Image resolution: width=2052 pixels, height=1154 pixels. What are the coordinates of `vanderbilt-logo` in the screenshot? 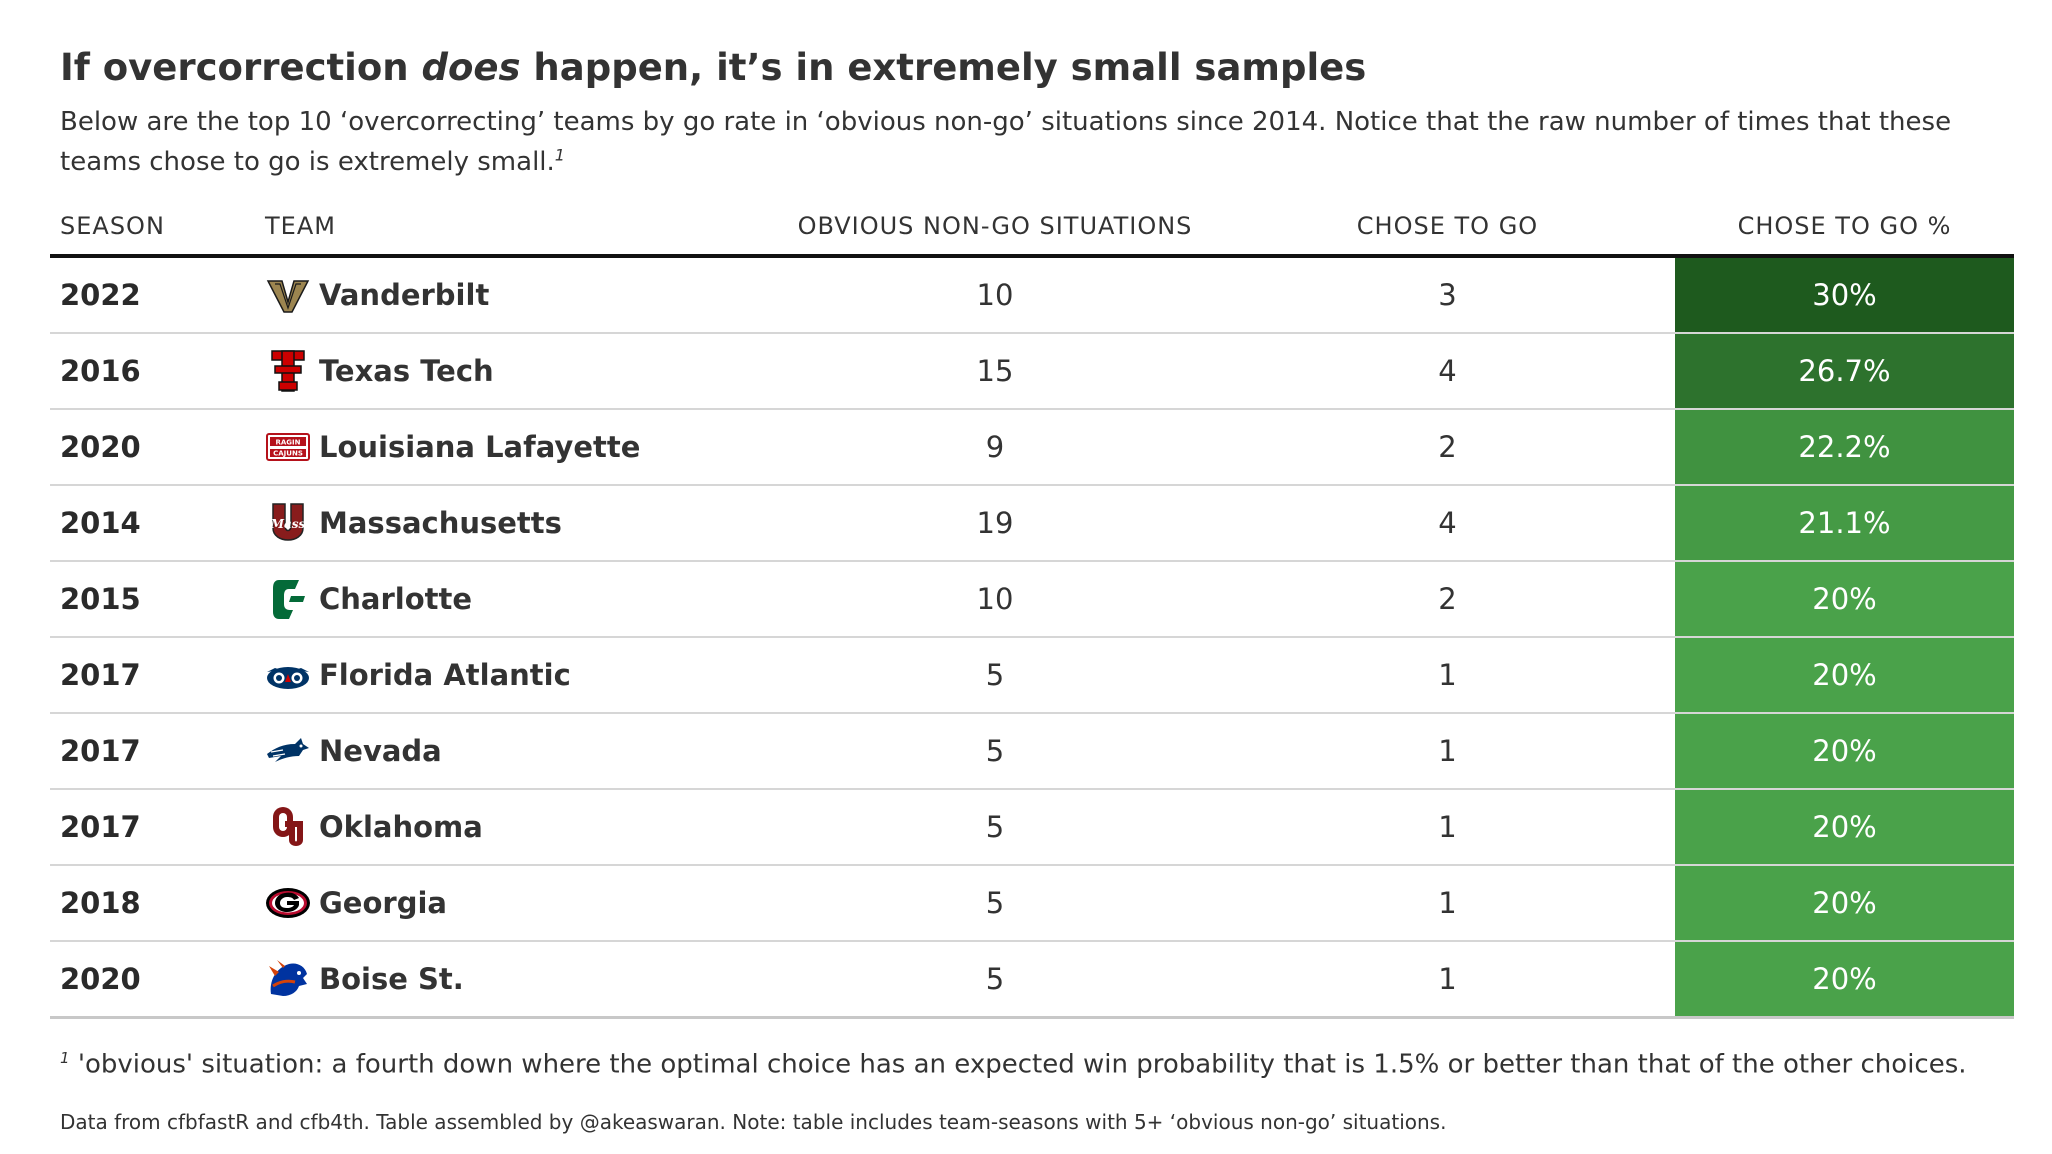 It's located at (288, 295).